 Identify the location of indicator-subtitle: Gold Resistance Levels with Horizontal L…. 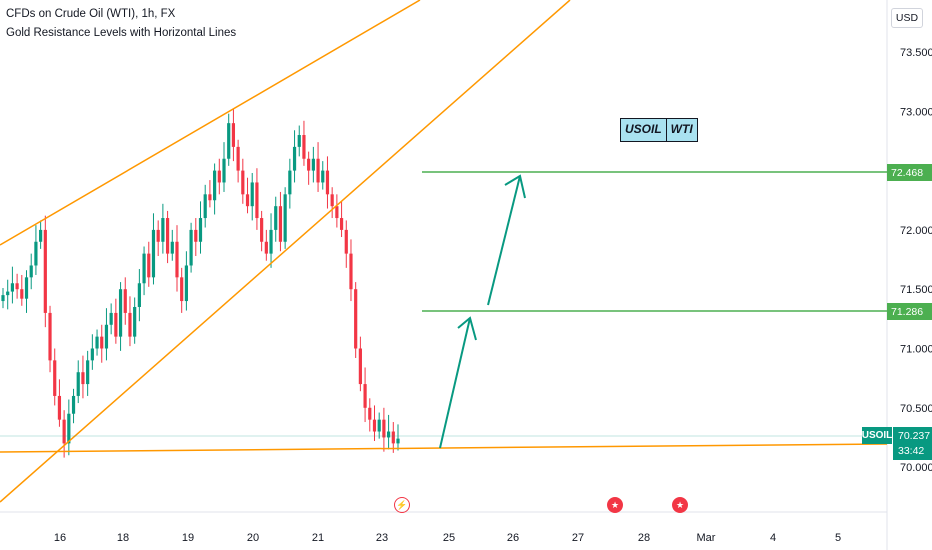
(121, 33).